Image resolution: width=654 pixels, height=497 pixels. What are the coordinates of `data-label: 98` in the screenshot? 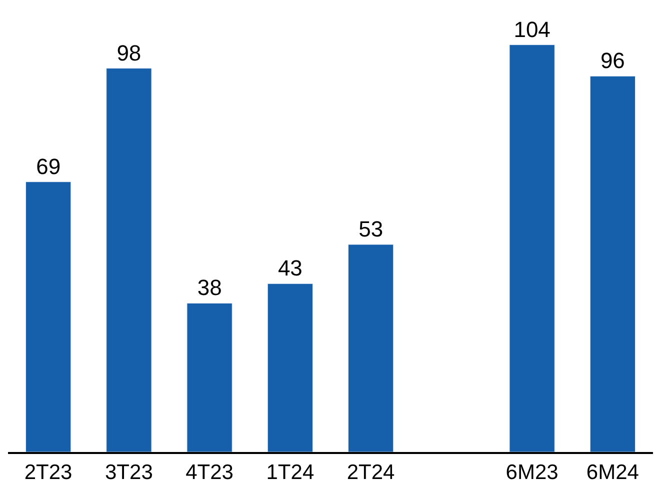 It's located at (129, 53).